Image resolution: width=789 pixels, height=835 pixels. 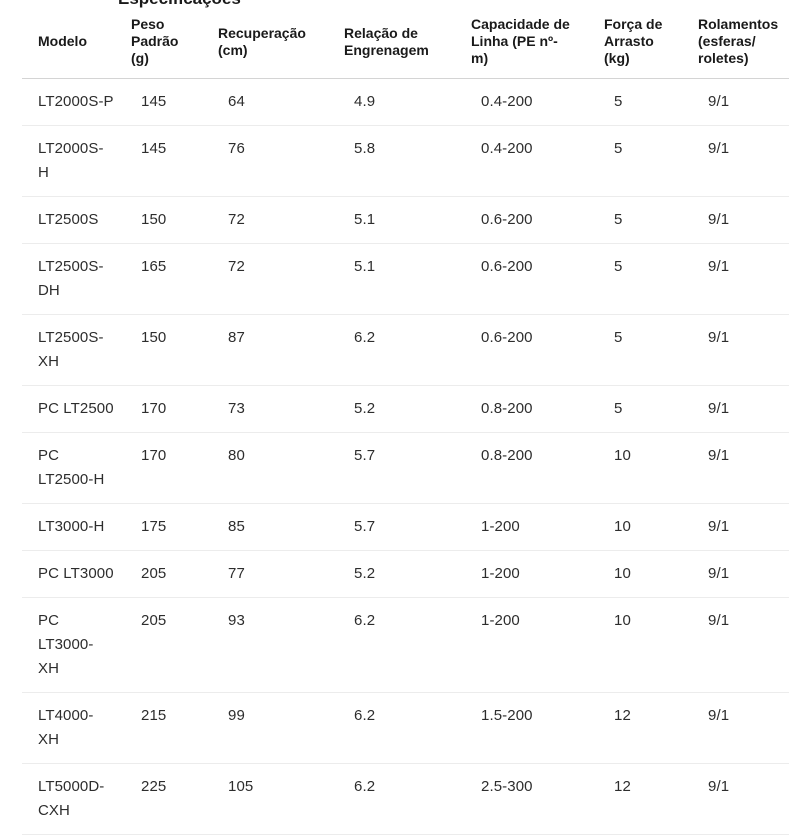 I want to click on col-header-peso-padrao: Peso Padrão (g), so click(x=162, y=39).